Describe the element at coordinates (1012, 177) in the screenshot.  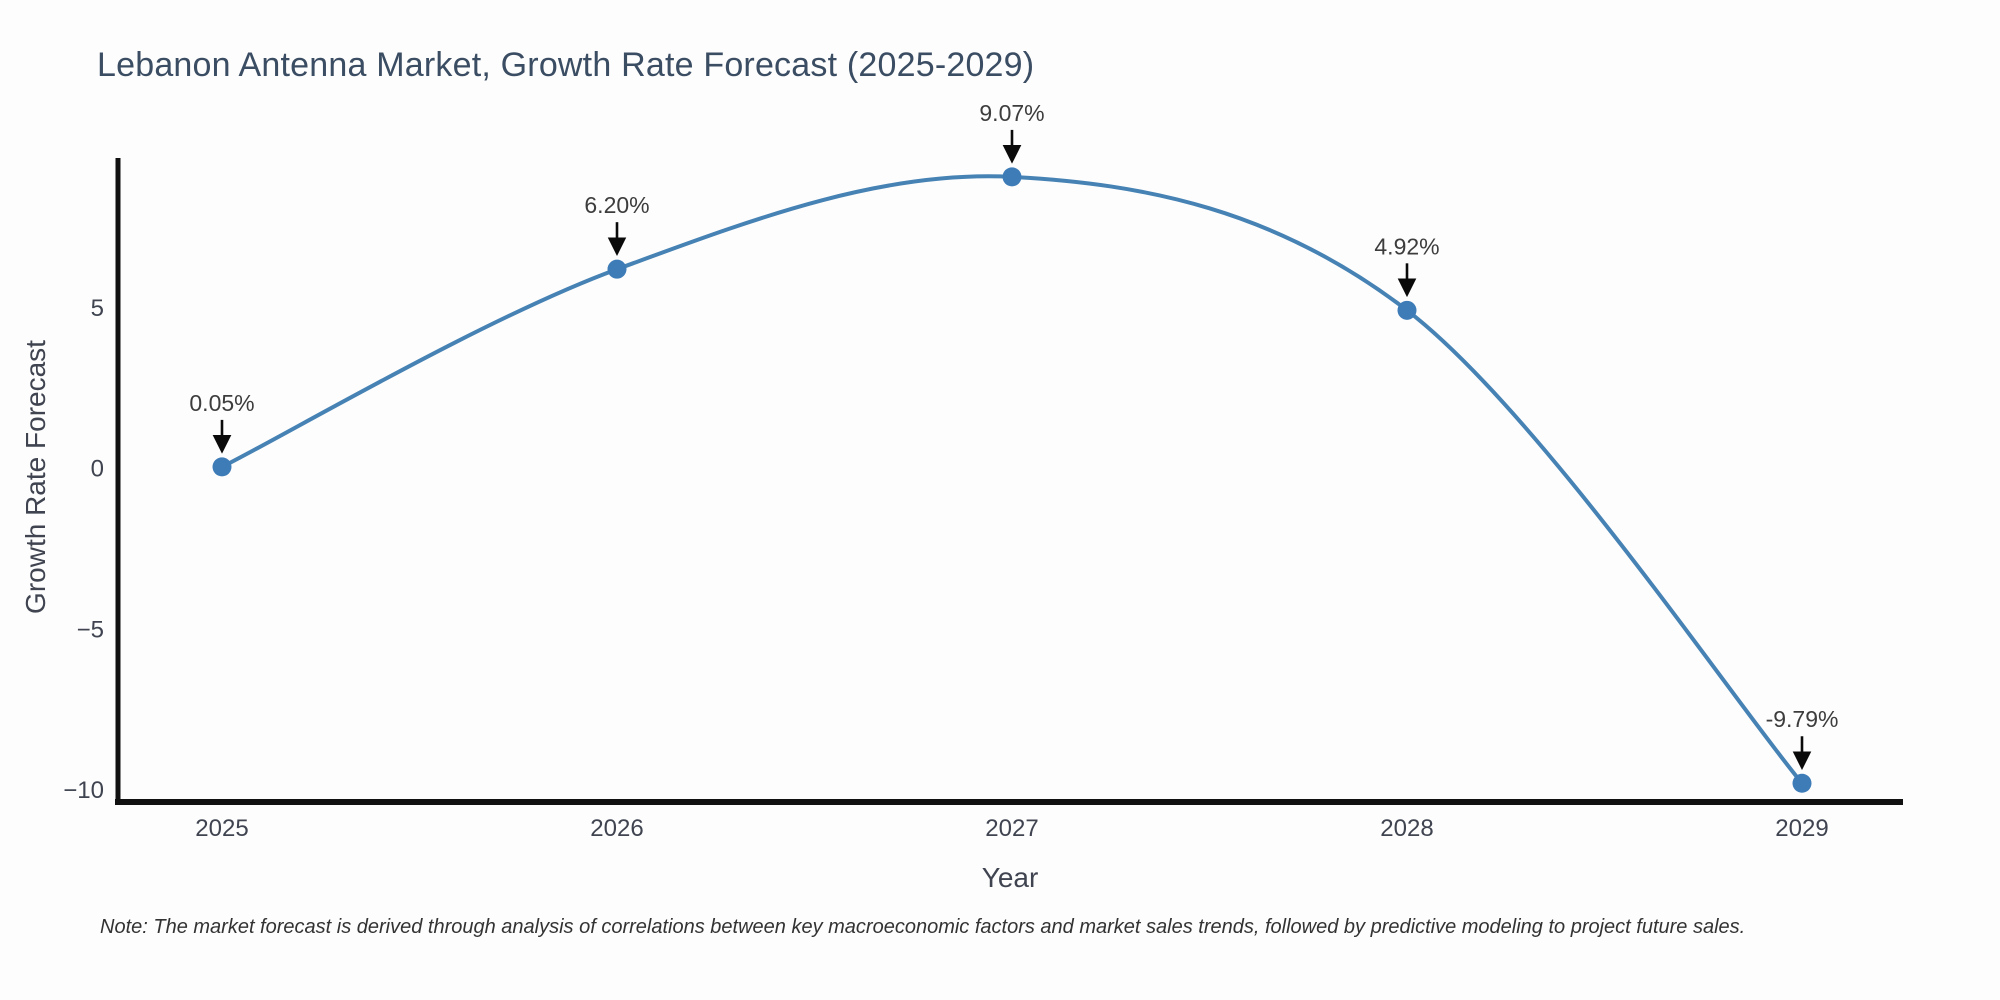
I see `data-point-2027` at that location.